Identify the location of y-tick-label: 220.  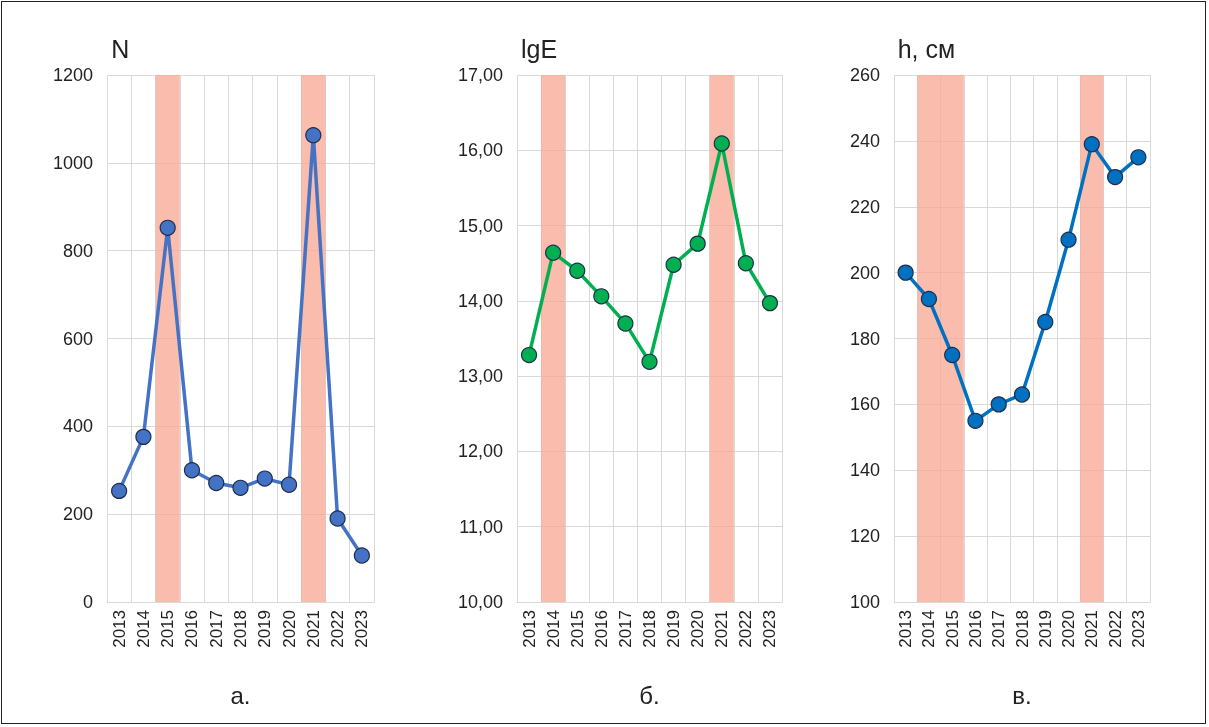
(864, 206).